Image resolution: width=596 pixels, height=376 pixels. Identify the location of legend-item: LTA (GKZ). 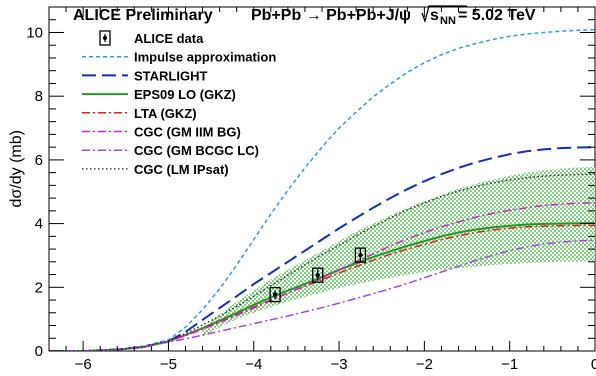
(139, 113).